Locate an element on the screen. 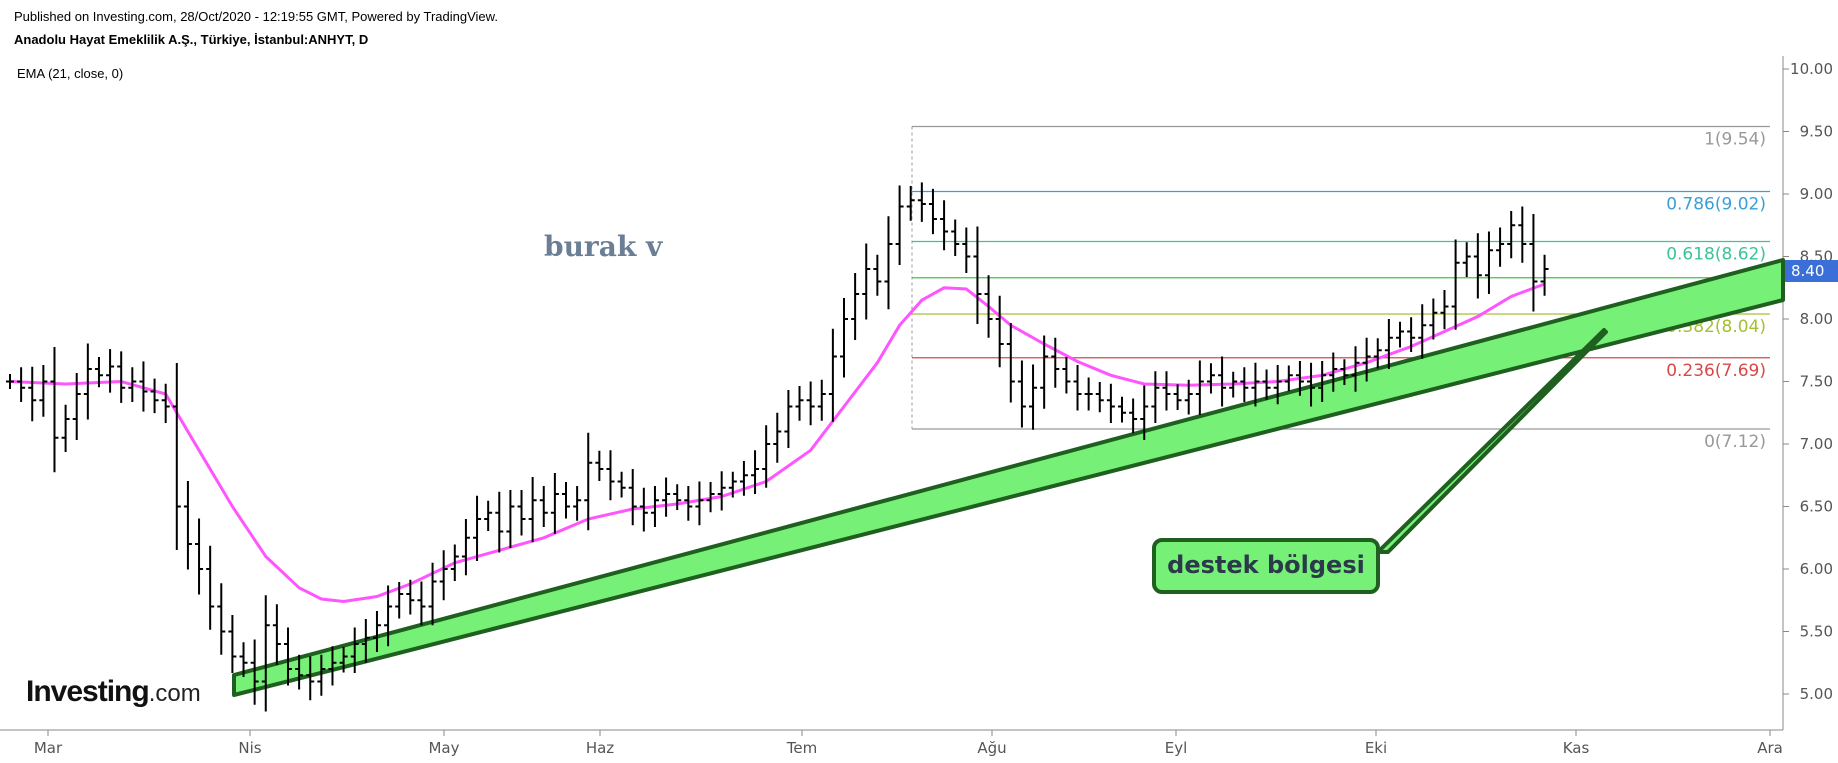 The width and height of the screenshot is (1838, 763). callout-box is located at coordinates (1266, 566).